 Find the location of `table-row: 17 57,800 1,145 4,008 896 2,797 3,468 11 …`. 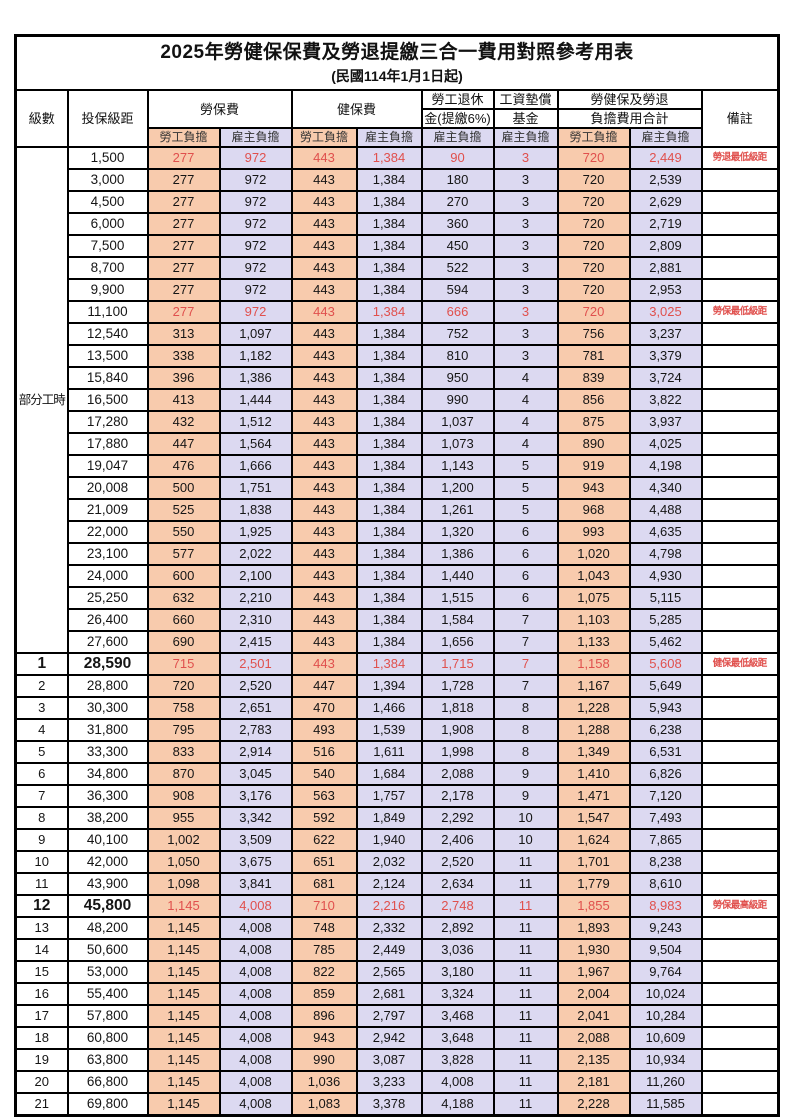

table-row: 17 57,800 1,145 4,008 896 2,797 3,468 11 … is located at coordinates (397, 1016).